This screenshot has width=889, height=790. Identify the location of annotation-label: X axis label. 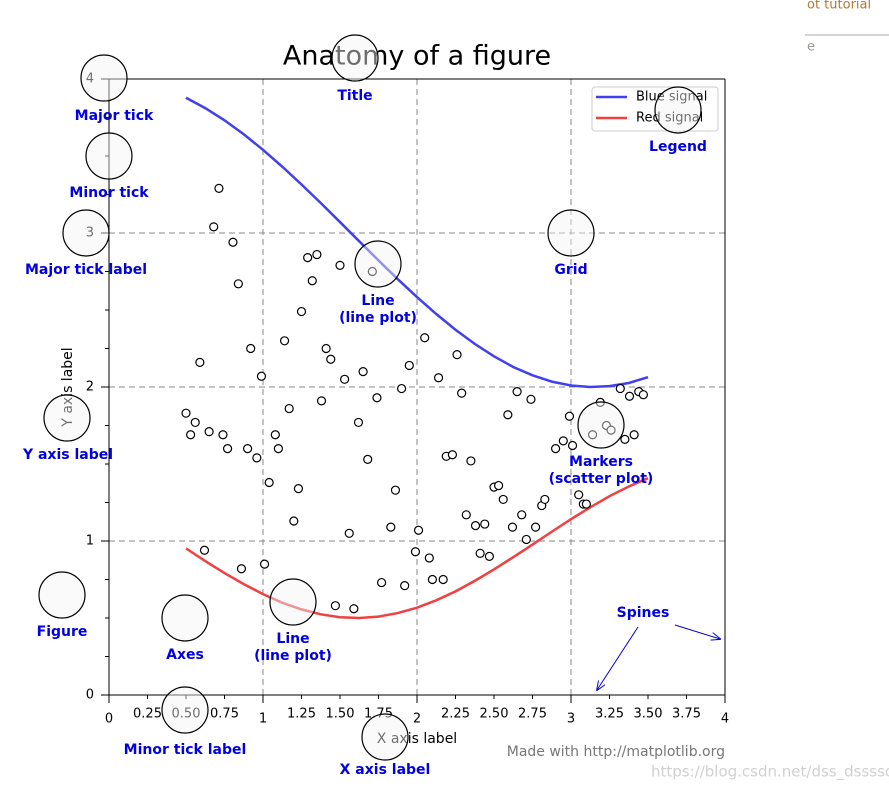
(385, 770).